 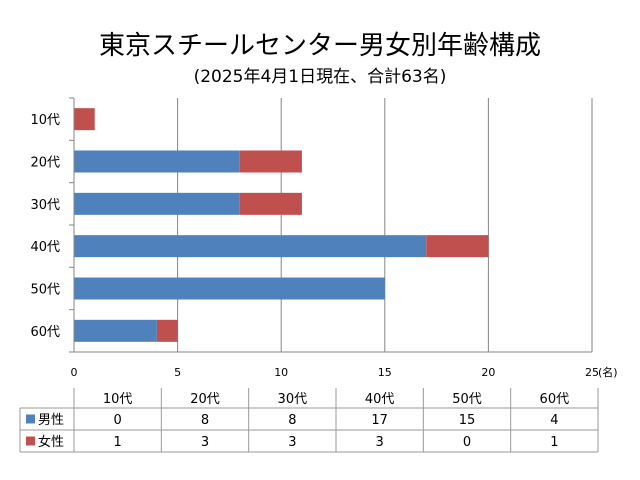 What do you see at coordinates (555, 399) in the screenshot?
I see `table-header-cell: 60代` at bounding box center [555, 399].